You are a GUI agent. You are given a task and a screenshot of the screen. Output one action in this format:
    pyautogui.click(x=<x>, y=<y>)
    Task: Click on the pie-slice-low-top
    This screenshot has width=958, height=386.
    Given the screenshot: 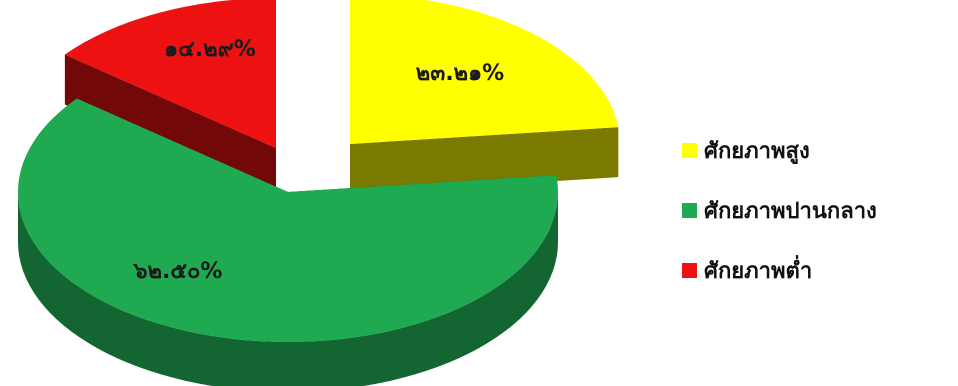 What is the action you would take?
    pyautogui.click(x=170, y=74)
    